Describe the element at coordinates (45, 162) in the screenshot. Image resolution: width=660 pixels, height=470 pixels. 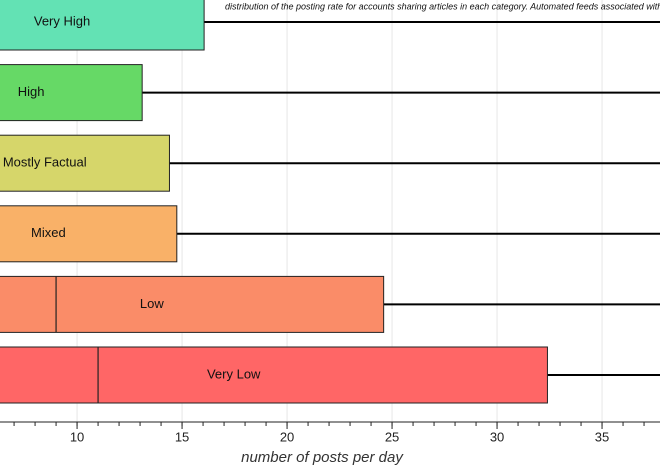
I see `category-label: Mostly Factual` at that location.